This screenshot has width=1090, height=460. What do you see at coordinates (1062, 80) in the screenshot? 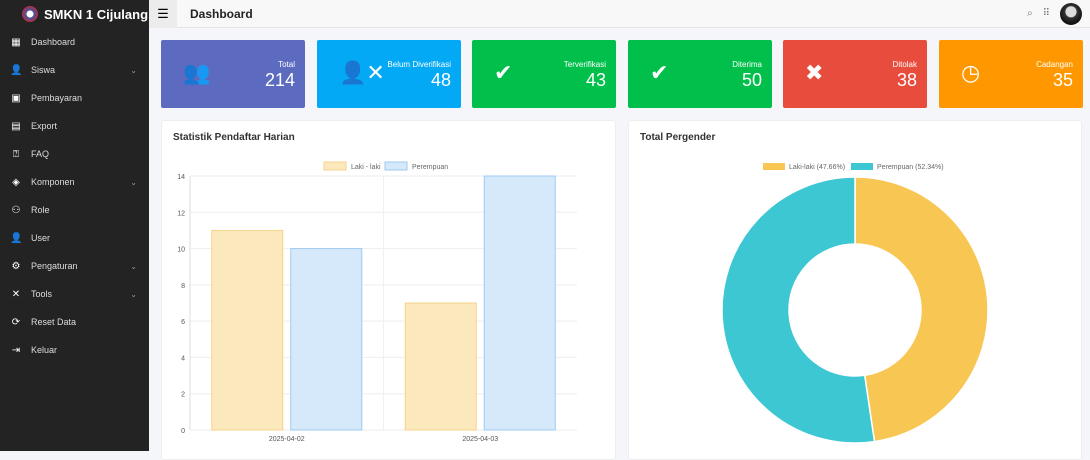
I see `stat-value: 35` at bounding box center [1062, 80].